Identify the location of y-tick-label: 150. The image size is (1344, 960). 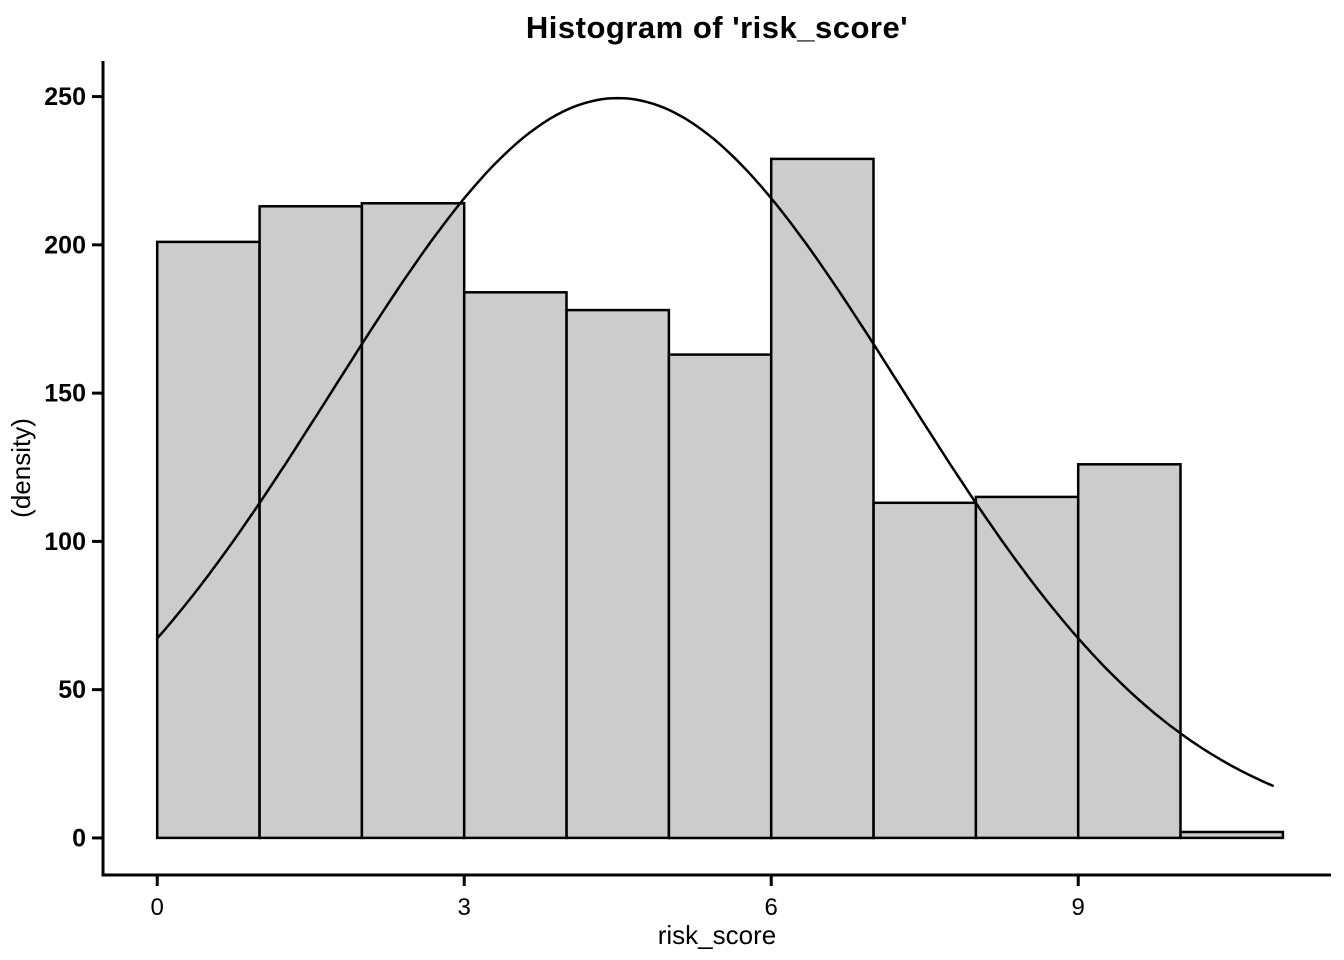
(65, 394).